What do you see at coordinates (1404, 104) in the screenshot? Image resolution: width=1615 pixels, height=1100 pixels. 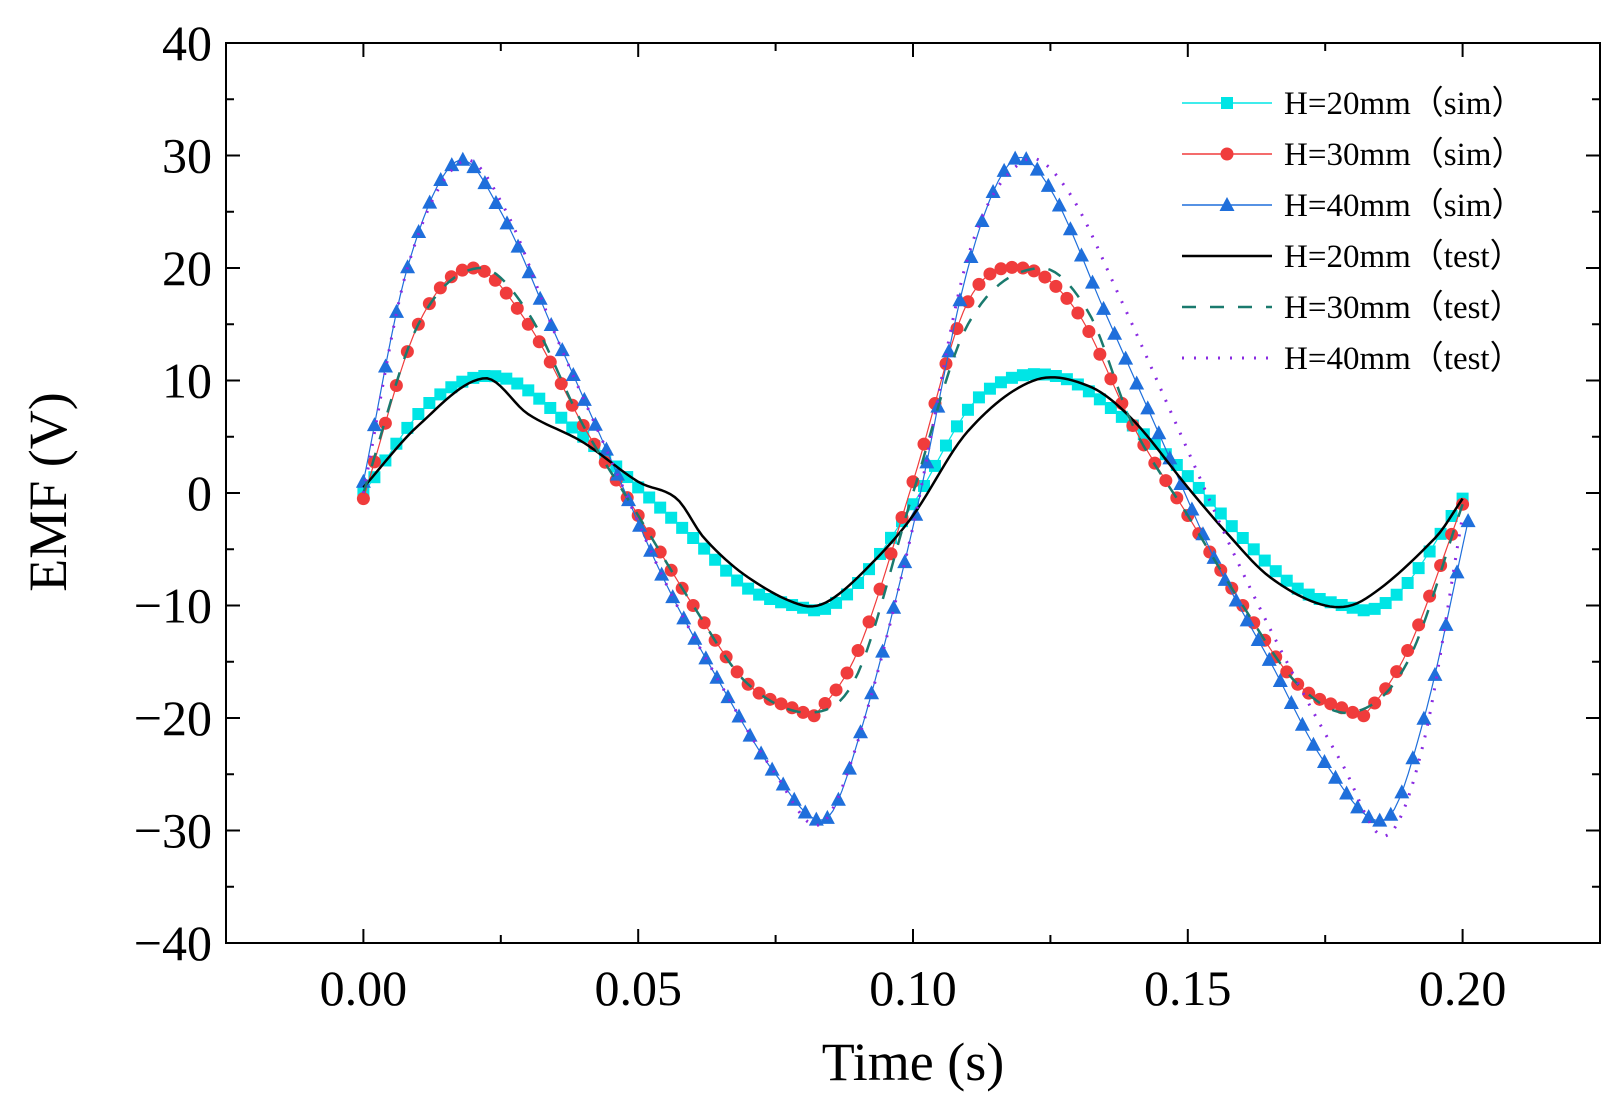 I see `legend-label: H=20mm（sim）` at bounding box center [1404, 104].